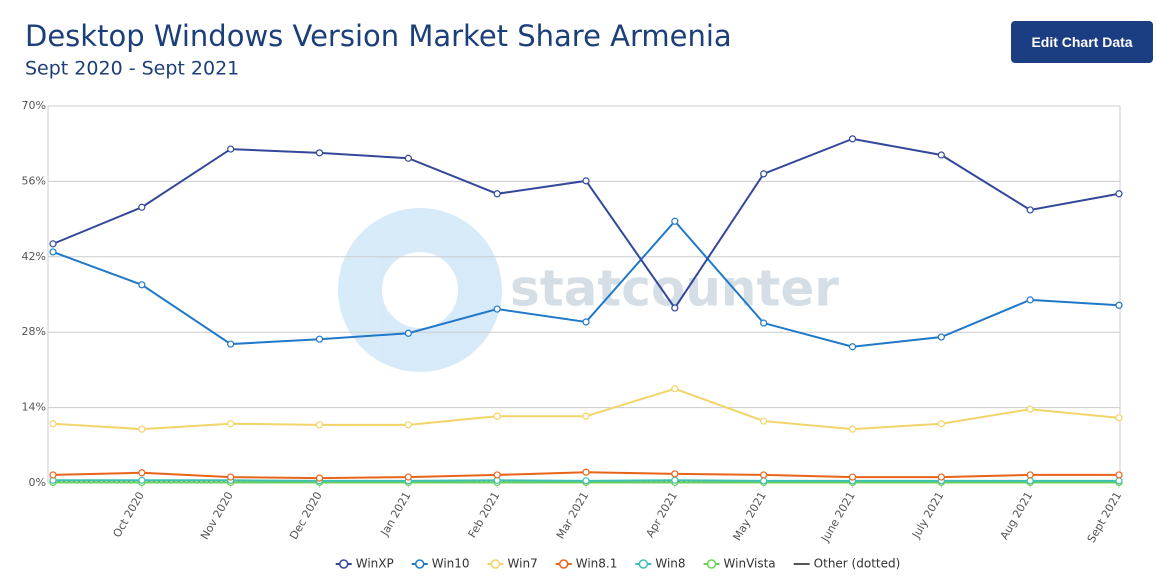 Image resolution: width=1156 pixels, height=582 pixels. What do you see at coordinates (1017, 516) in the screenshot?
I see `x-tick-label: Aug 2021` at bounding box center [1017, 516].